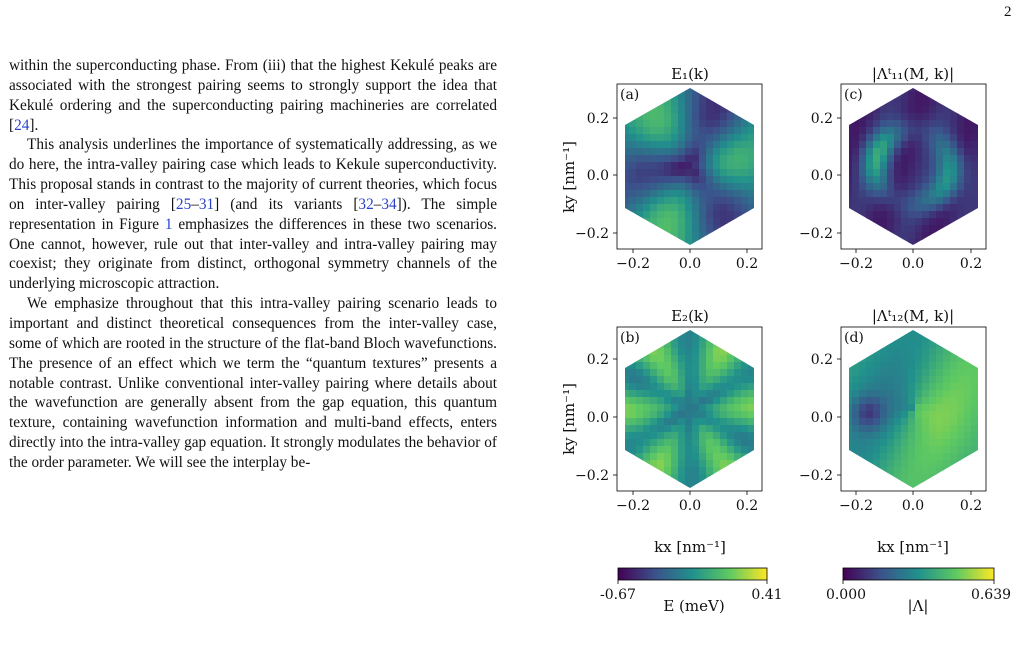 This screenshot has width=1029, height=654. I want to click on citation-link: 24, so click(22, 125).